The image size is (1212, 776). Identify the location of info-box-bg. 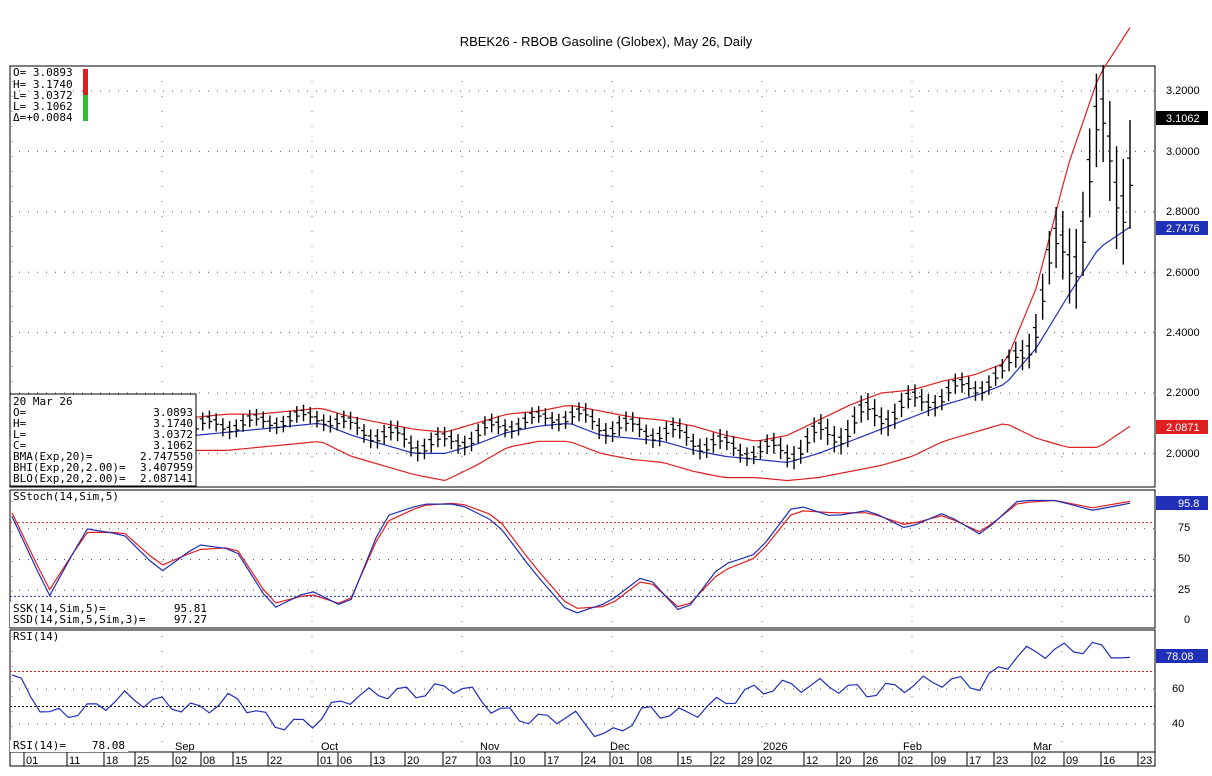
(103, 440).